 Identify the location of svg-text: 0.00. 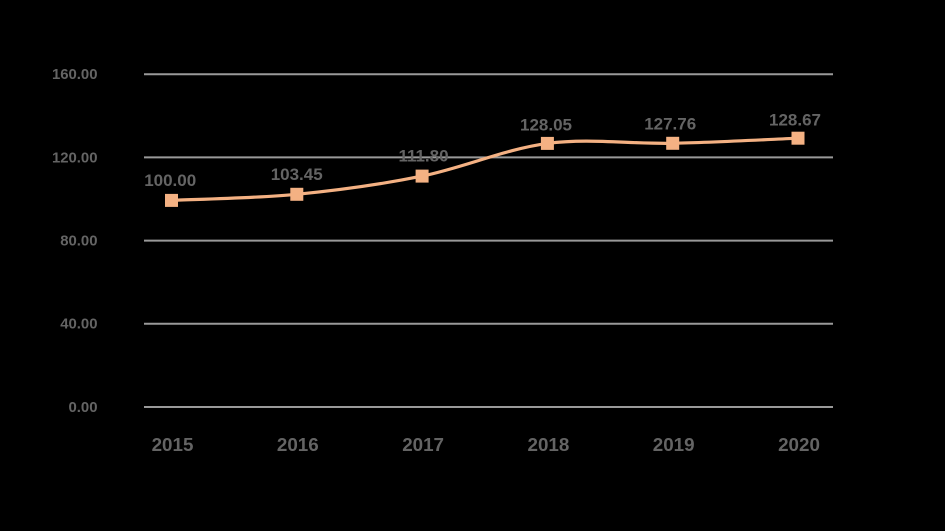
(83, 408).